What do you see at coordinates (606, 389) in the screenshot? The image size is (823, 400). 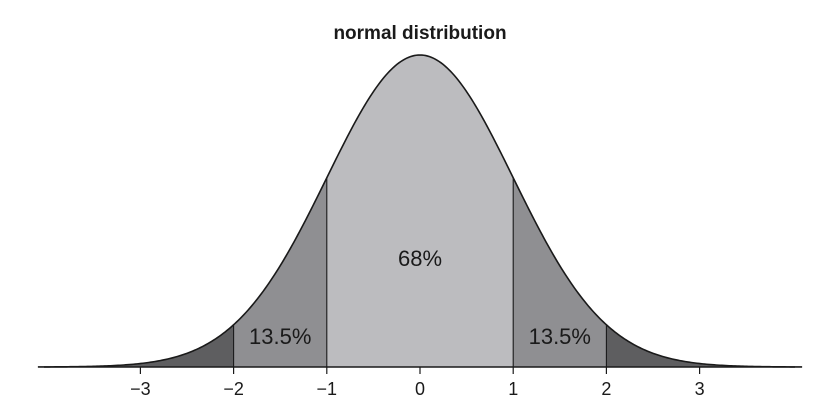 I see `x-tick-label-5: 2` at bounding box center [606, 389].